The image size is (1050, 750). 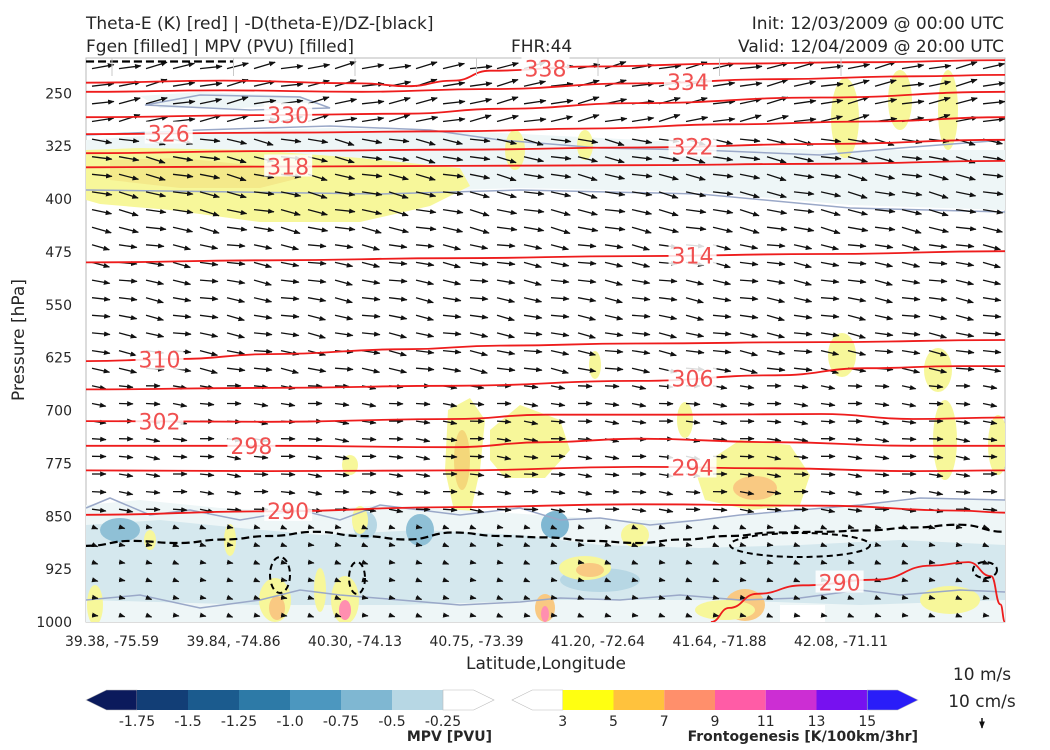 What do you see at coordinates (689, 700) in the screenshot?
I see `colorbar-segment` at bounding box center [689, 700].